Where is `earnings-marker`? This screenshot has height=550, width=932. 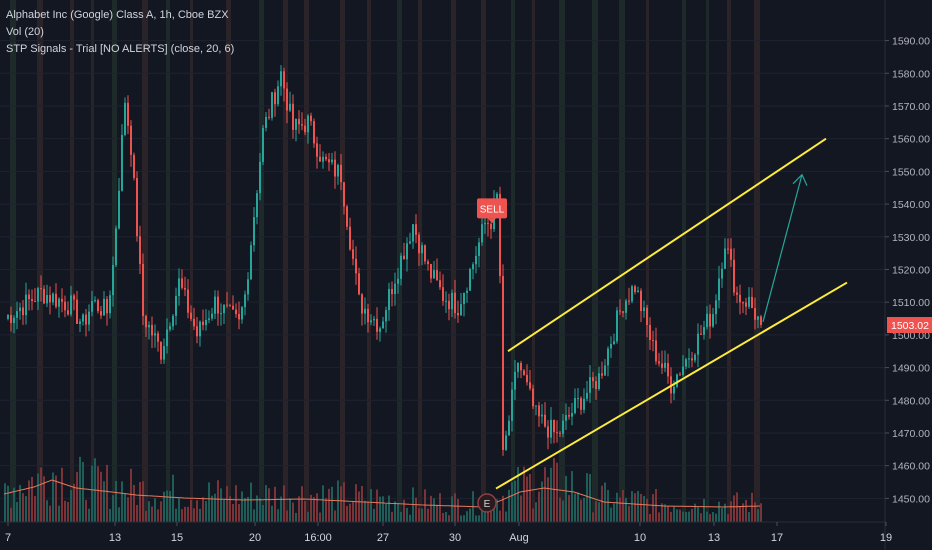 earnings-marker is located at coordinates (487, 503).